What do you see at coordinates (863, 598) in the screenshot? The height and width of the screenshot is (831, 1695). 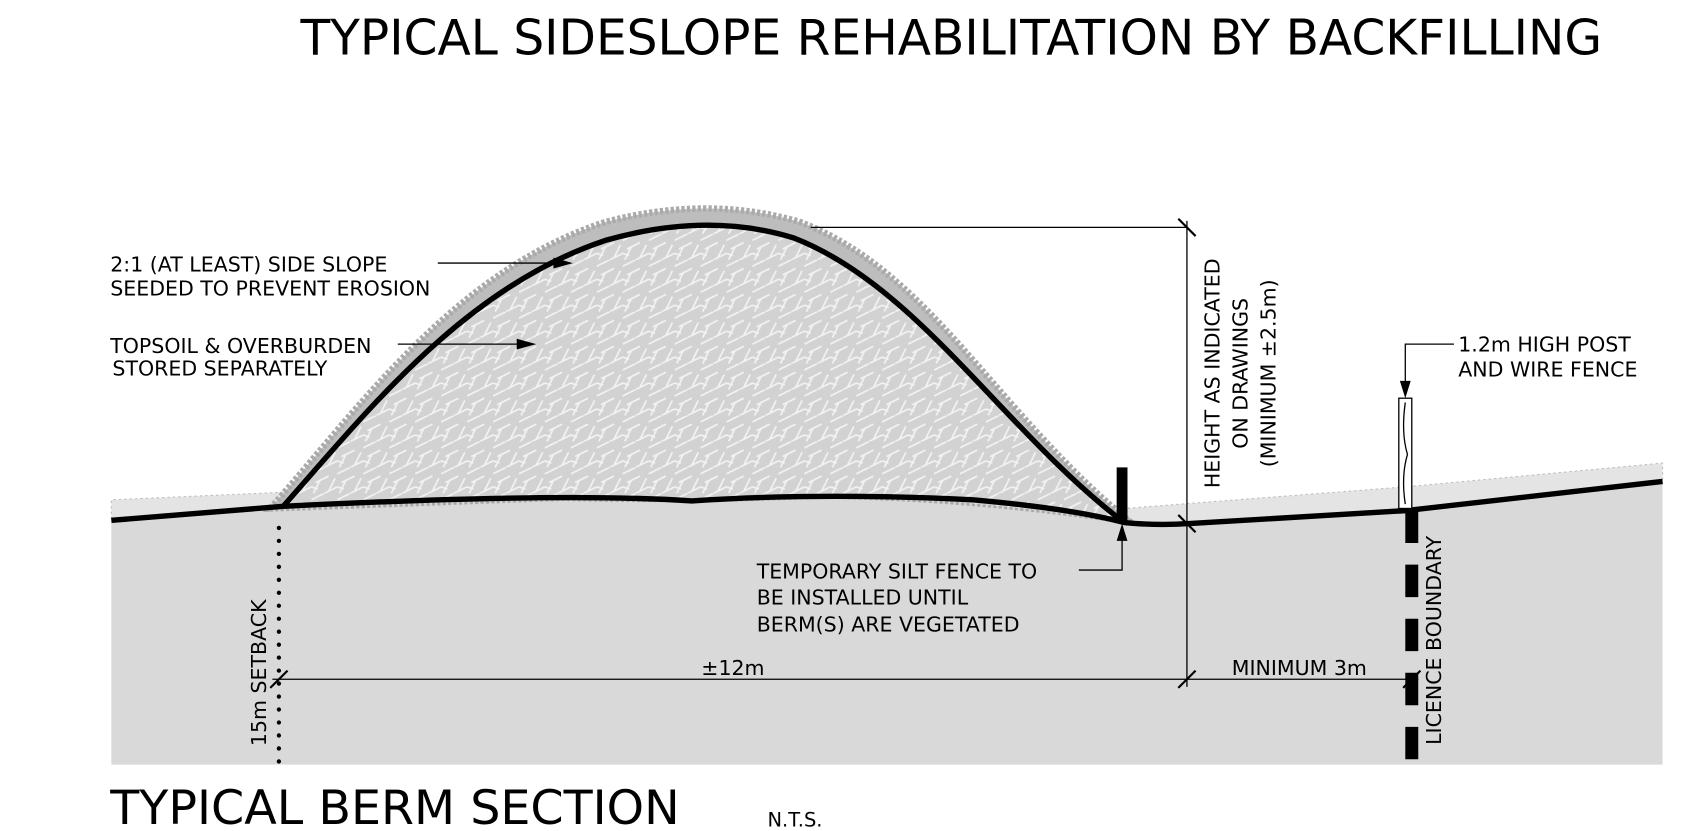 I see `label: BE INSTALLED UNTIL` at bounding box center [863, 598].